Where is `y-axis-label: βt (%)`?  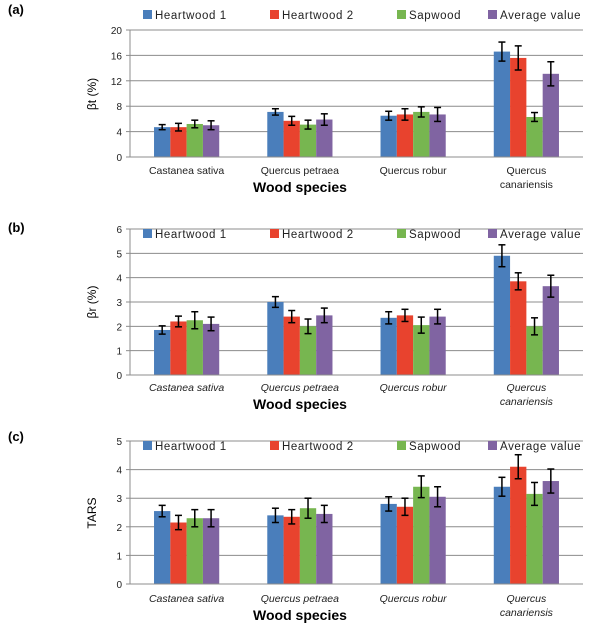
y-axis-label: βt (%) is located at coordinates (92, 94).